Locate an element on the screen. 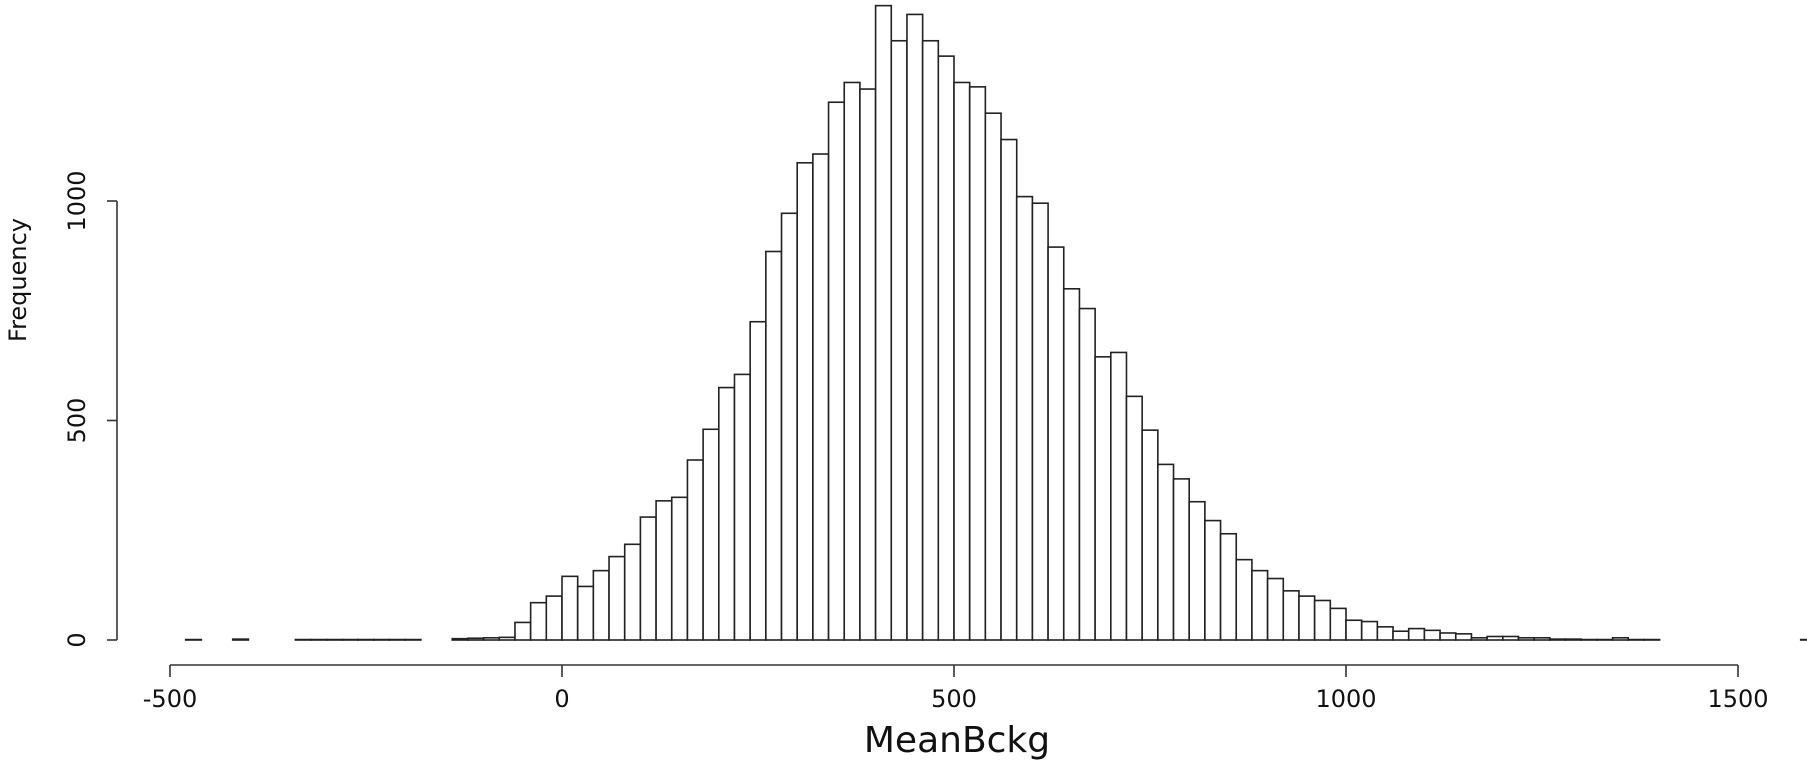 The height and width of the screenshot is (763, 1807). y-tick-label: 0 is located at coordinates (77, 639).